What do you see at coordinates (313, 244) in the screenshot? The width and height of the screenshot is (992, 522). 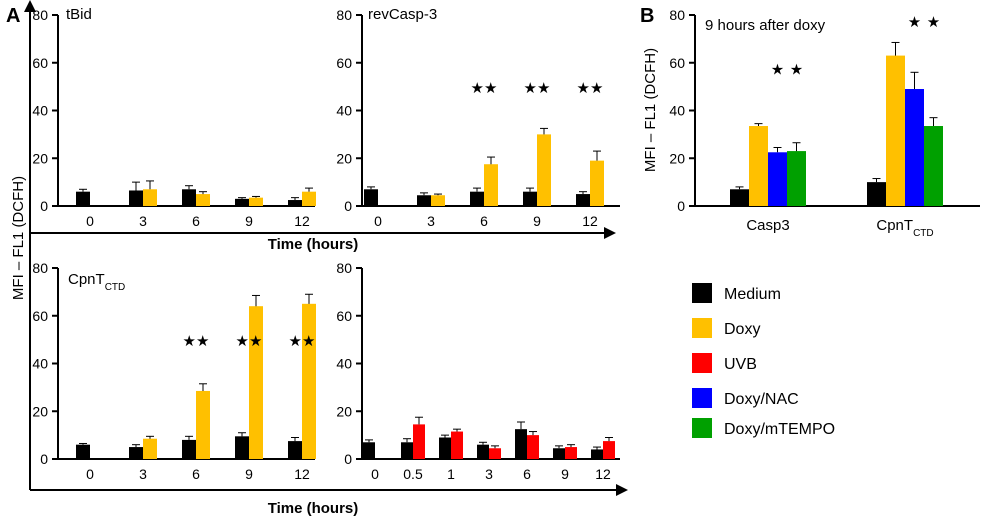 I see `mid-xlabel: Time (hours)` at bounding box center [313, 244].